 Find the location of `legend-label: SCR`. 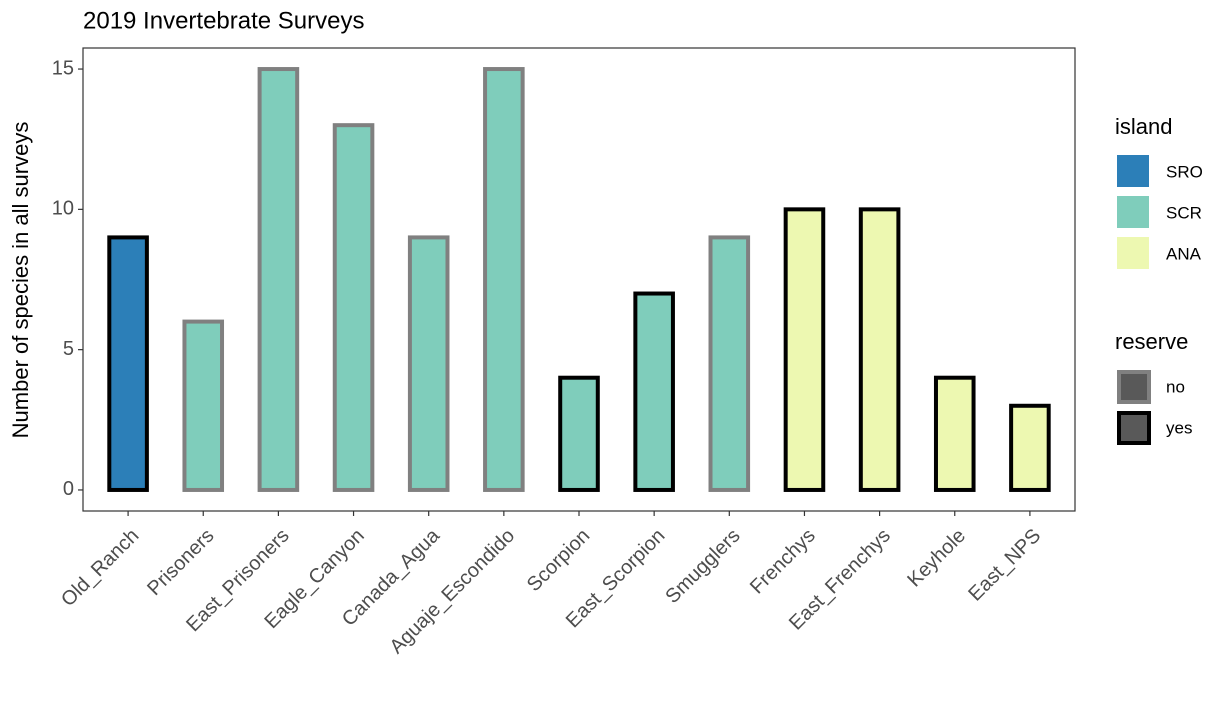

legend-label: SCR is located at coordinates (1184, 212).